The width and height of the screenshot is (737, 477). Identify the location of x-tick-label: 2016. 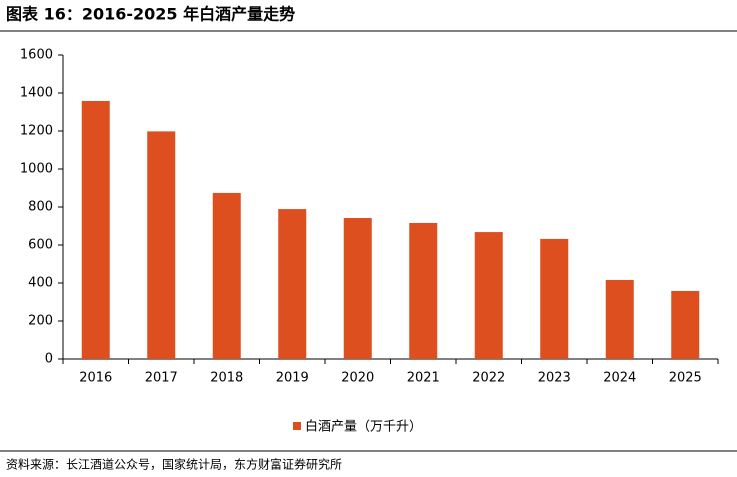
(95, 378).